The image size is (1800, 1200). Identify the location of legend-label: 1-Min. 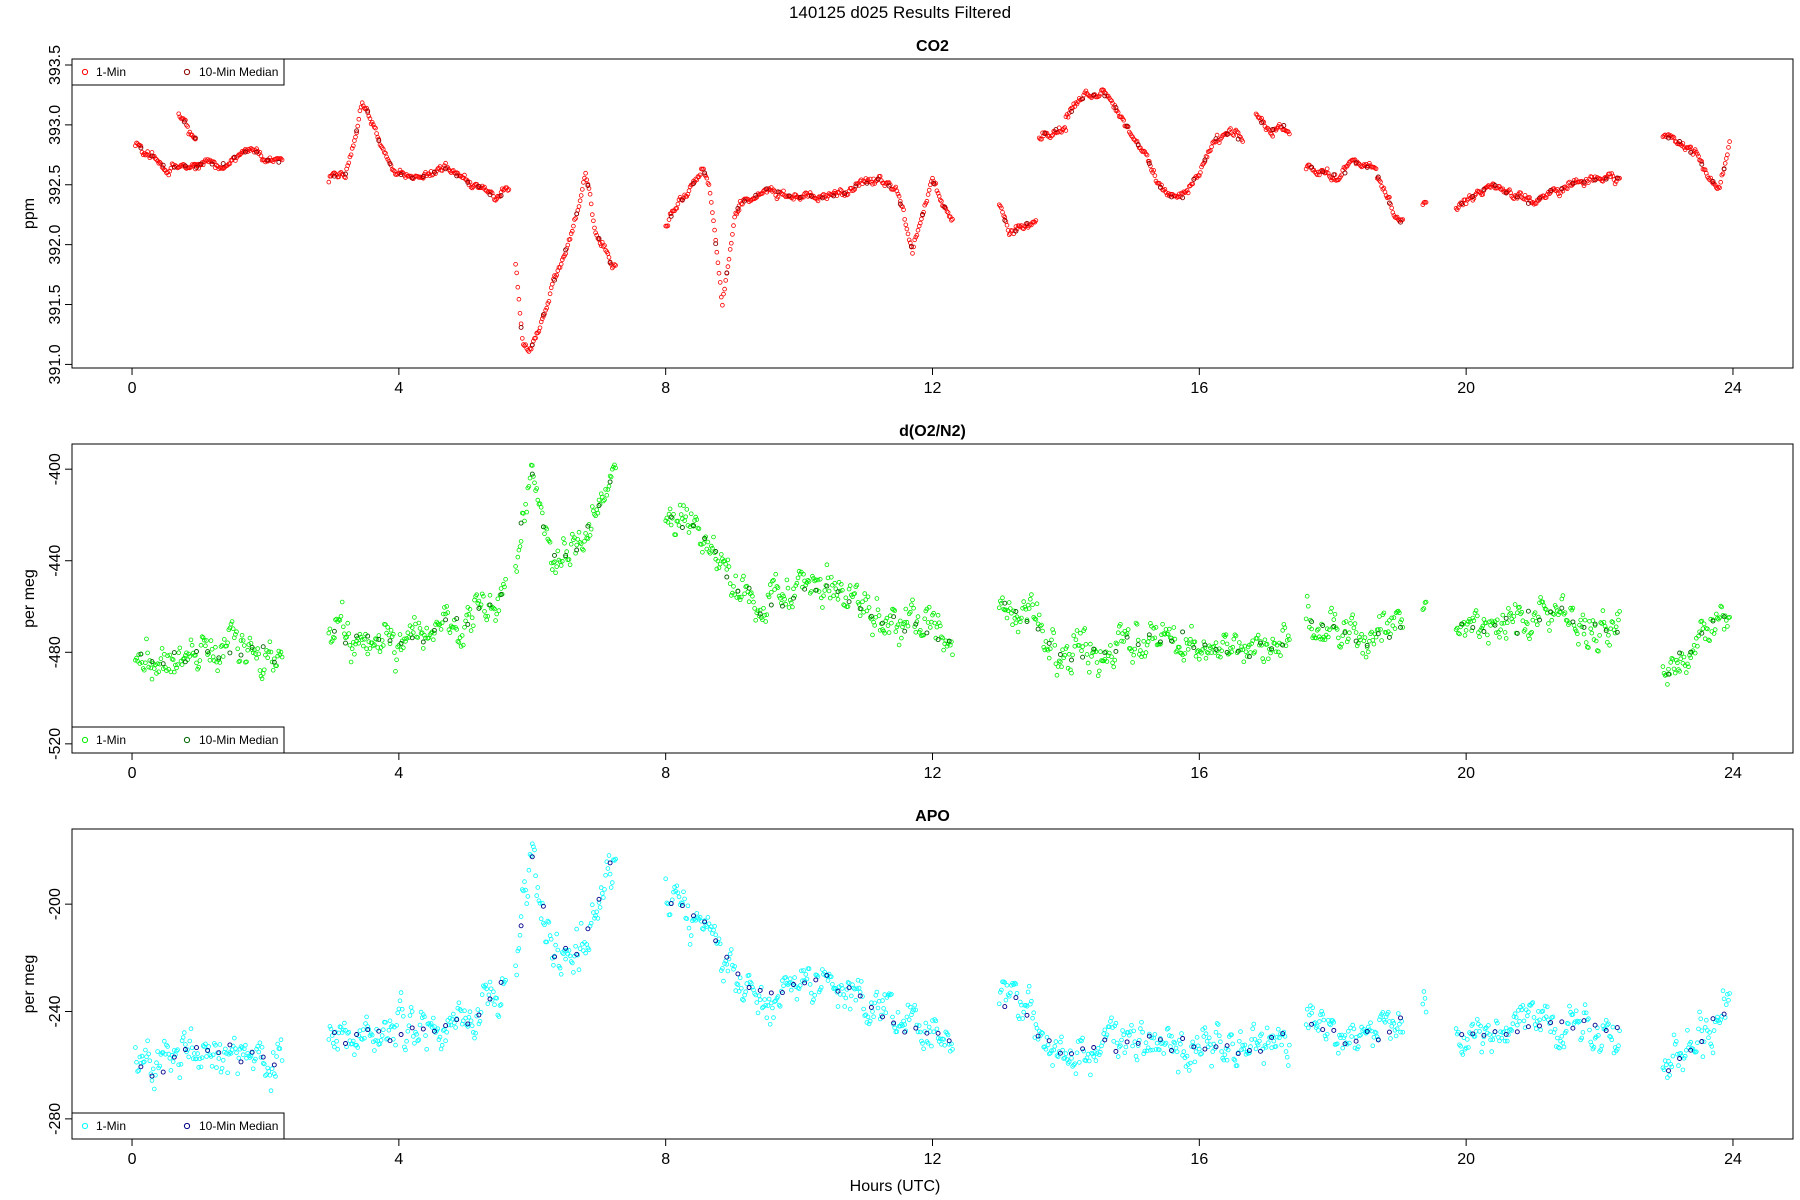
(111, 1126).